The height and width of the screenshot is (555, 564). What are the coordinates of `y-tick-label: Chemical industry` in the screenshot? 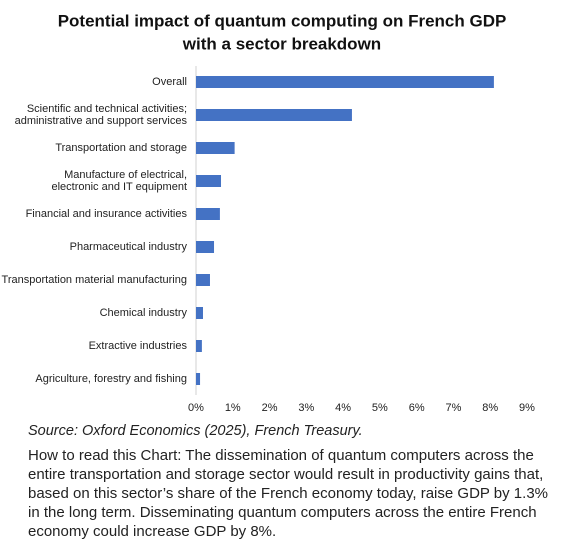 It's located at (144, 313).